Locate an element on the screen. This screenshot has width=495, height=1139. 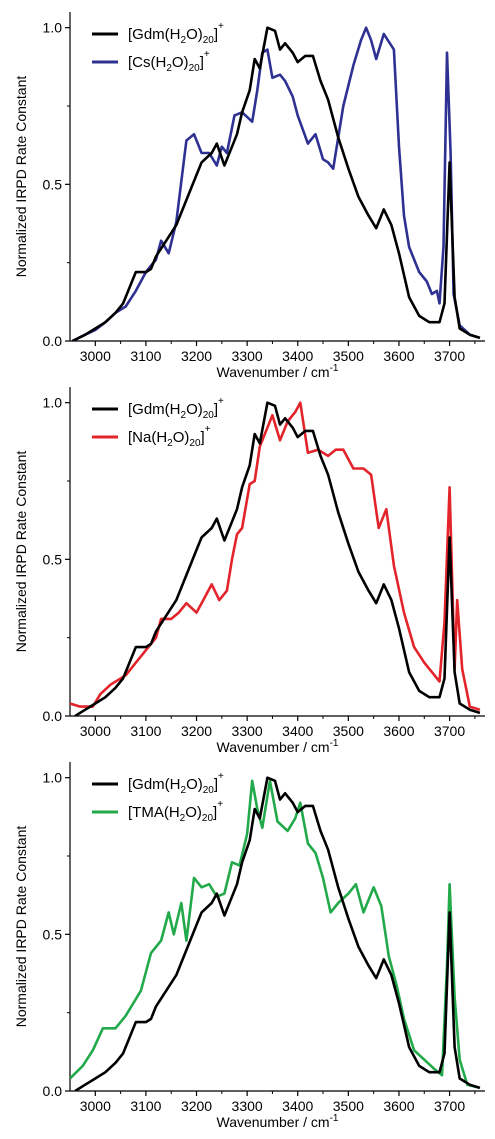
legend-entry-2: [TMA(H2O)20]+ is located at coordinates (175, 811).